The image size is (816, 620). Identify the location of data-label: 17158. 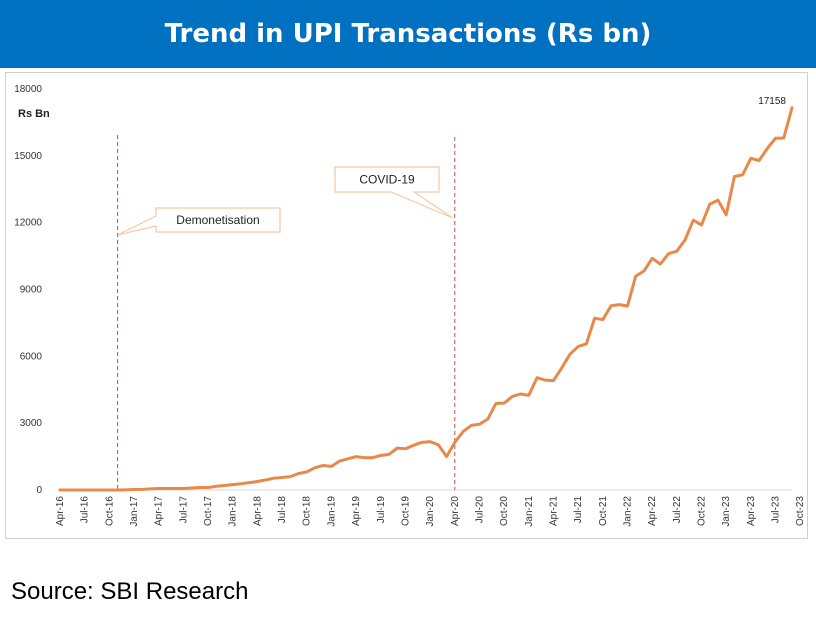
(772, 101).